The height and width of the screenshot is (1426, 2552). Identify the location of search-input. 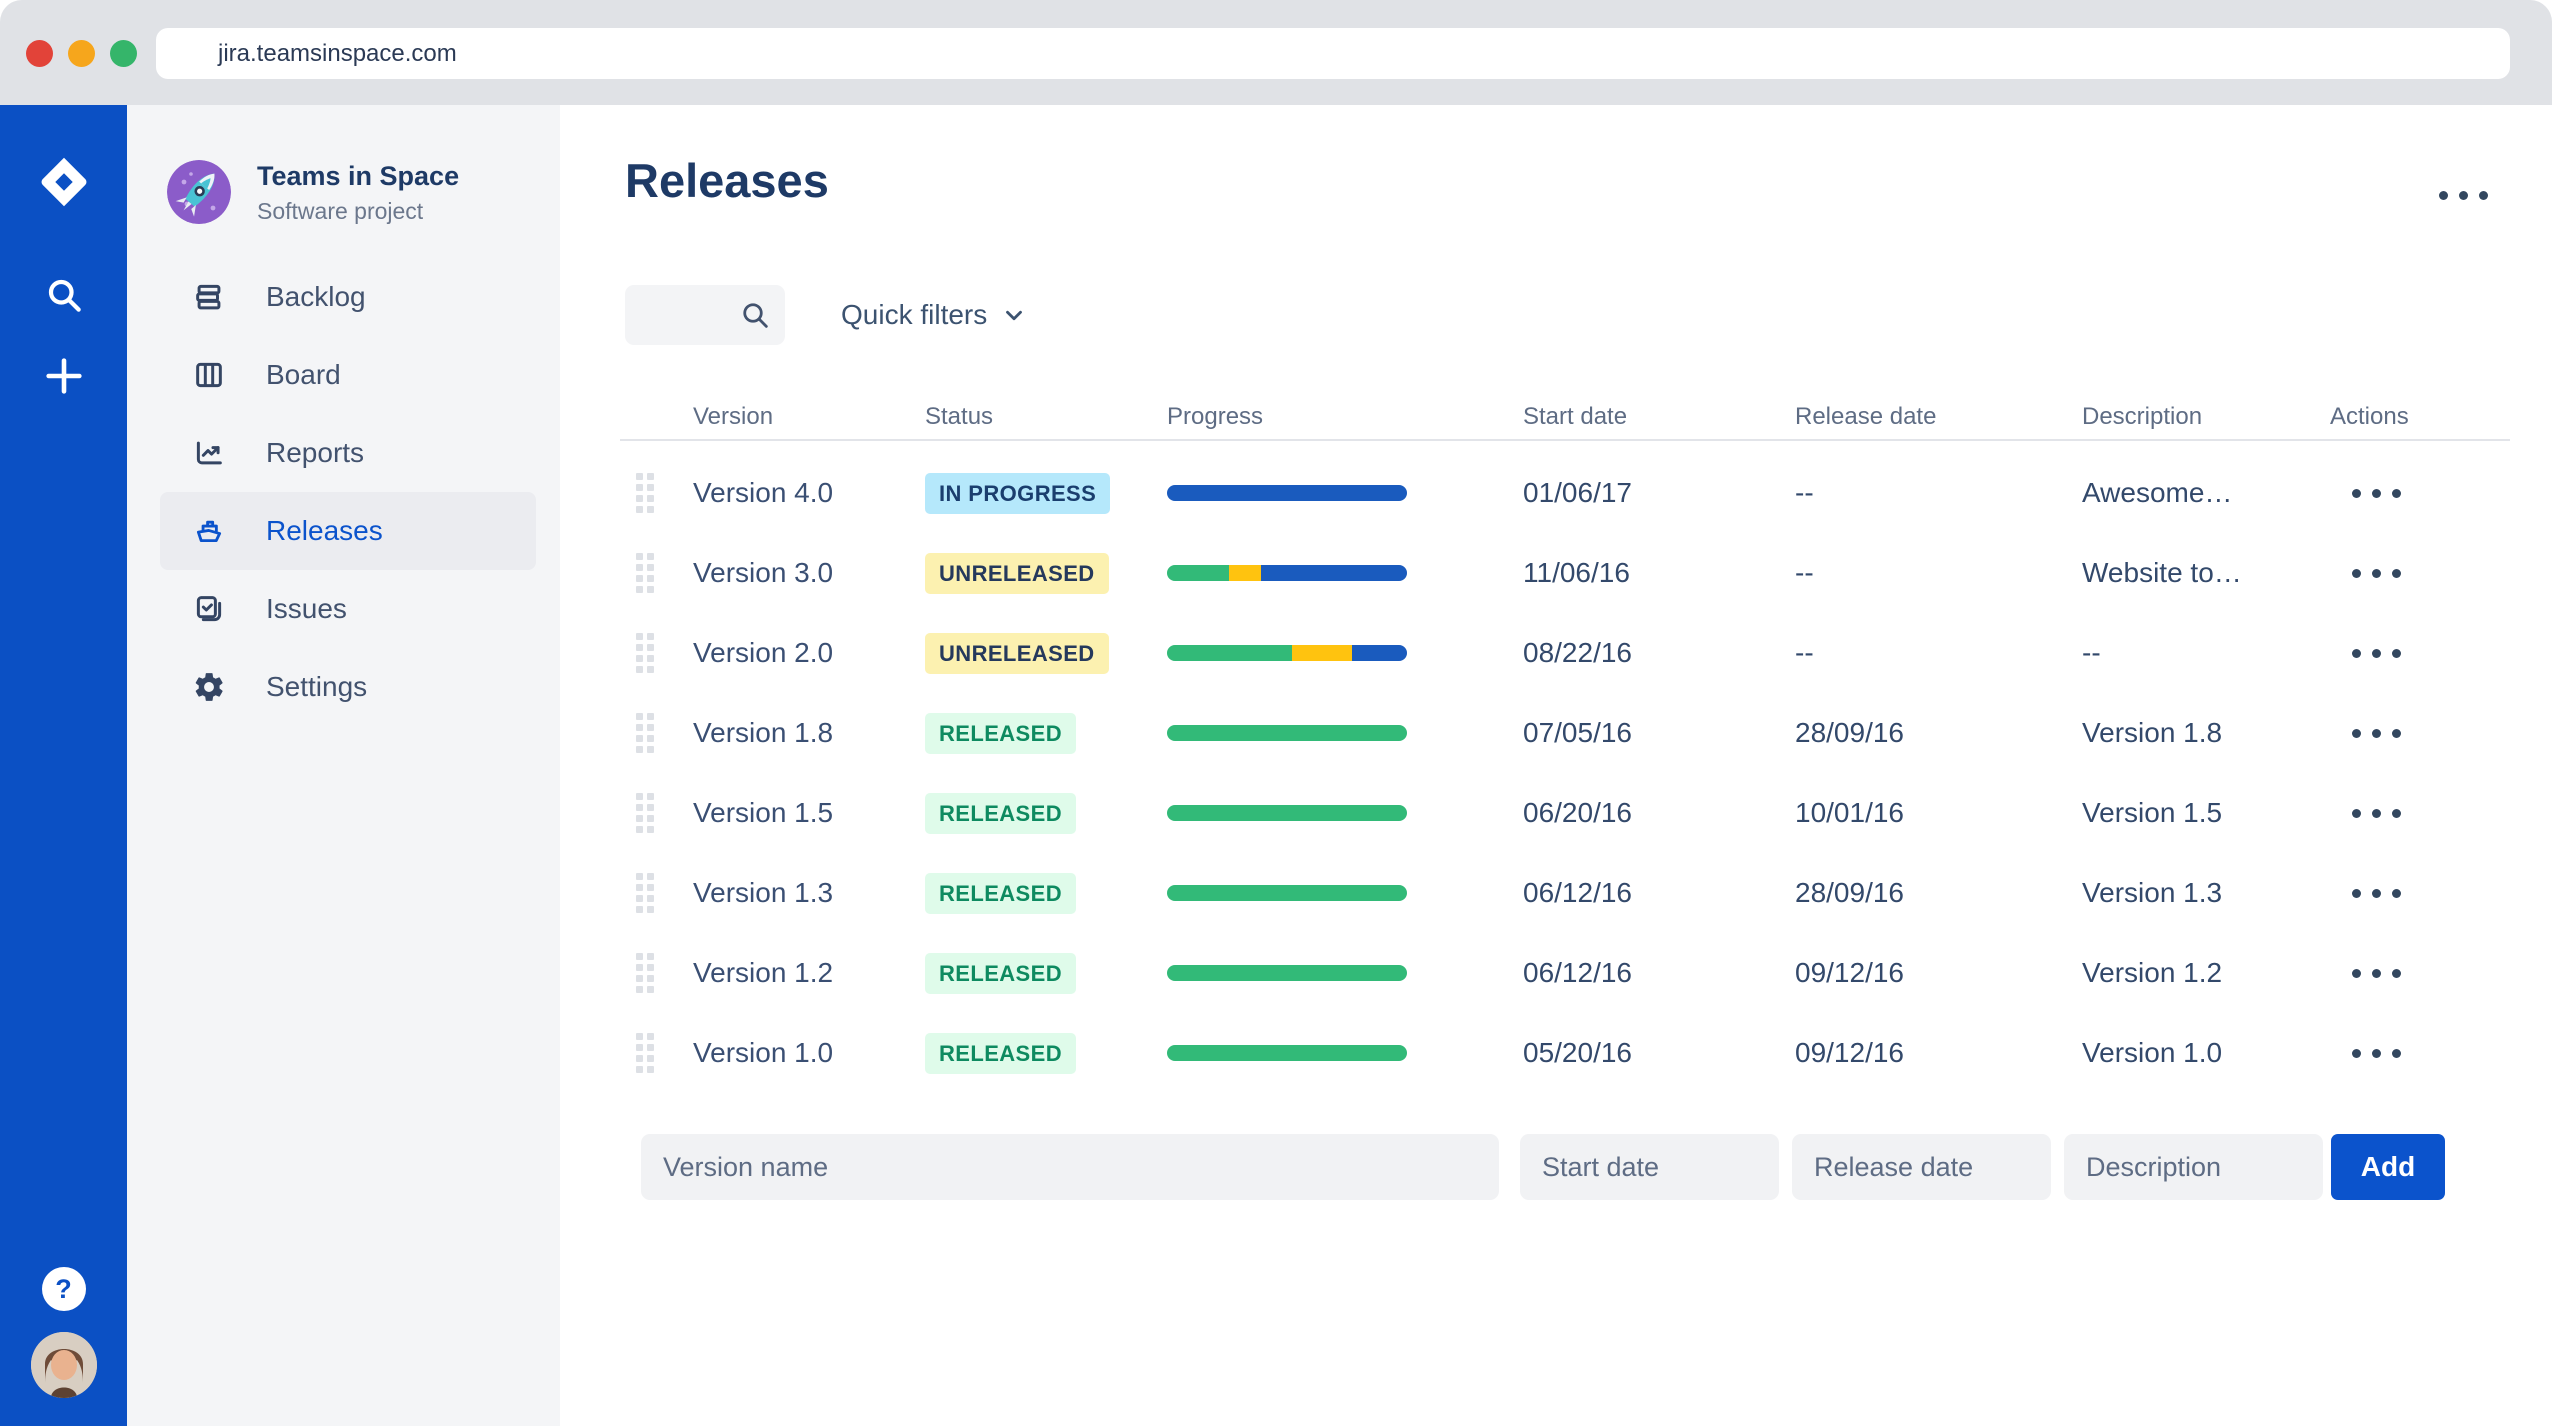
(705, 315).